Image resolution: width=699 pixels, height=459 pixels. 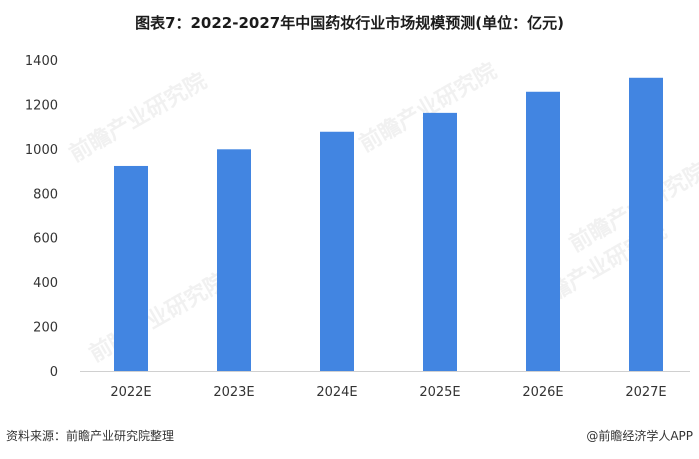 What do you see at coordinates (639, 436) in the screenshot?
I see `brand-credit: @前瞻经济学人APP` at bounding box center [639, 436].